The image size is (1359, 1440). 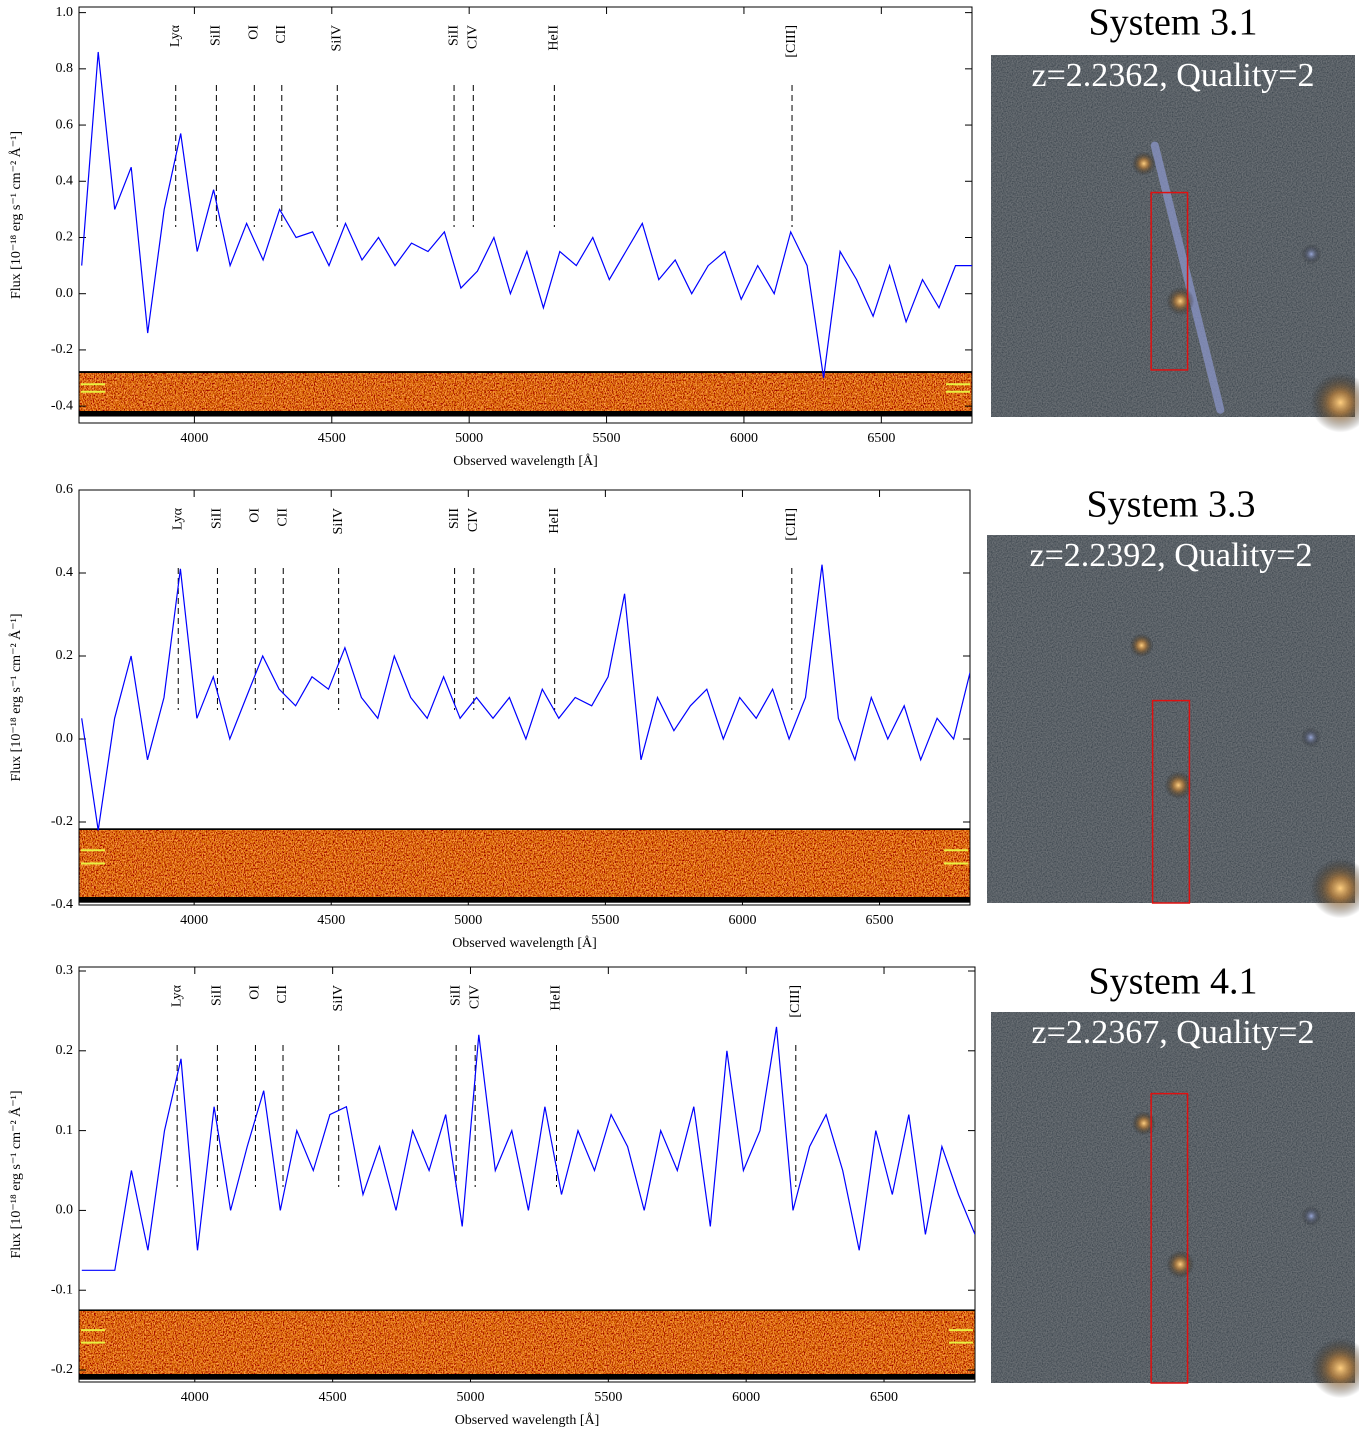 I want to click on system-title: System 4.1, so click(x=1173, y=982).